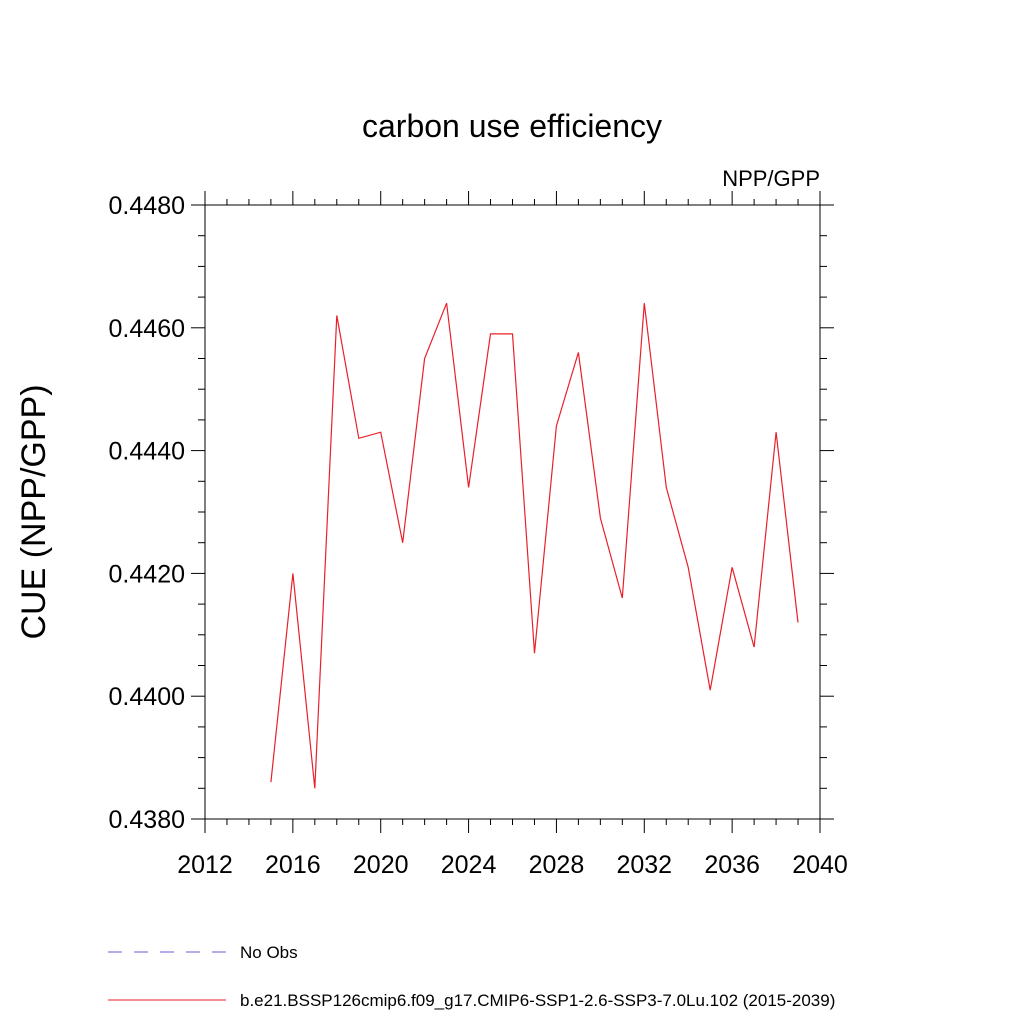 The image size is (1024, 1024). What do you see at coordinates (147, 820) in the screenshot?
I see `y-tick-label: 0.4380` at bounding box center [147, 820].